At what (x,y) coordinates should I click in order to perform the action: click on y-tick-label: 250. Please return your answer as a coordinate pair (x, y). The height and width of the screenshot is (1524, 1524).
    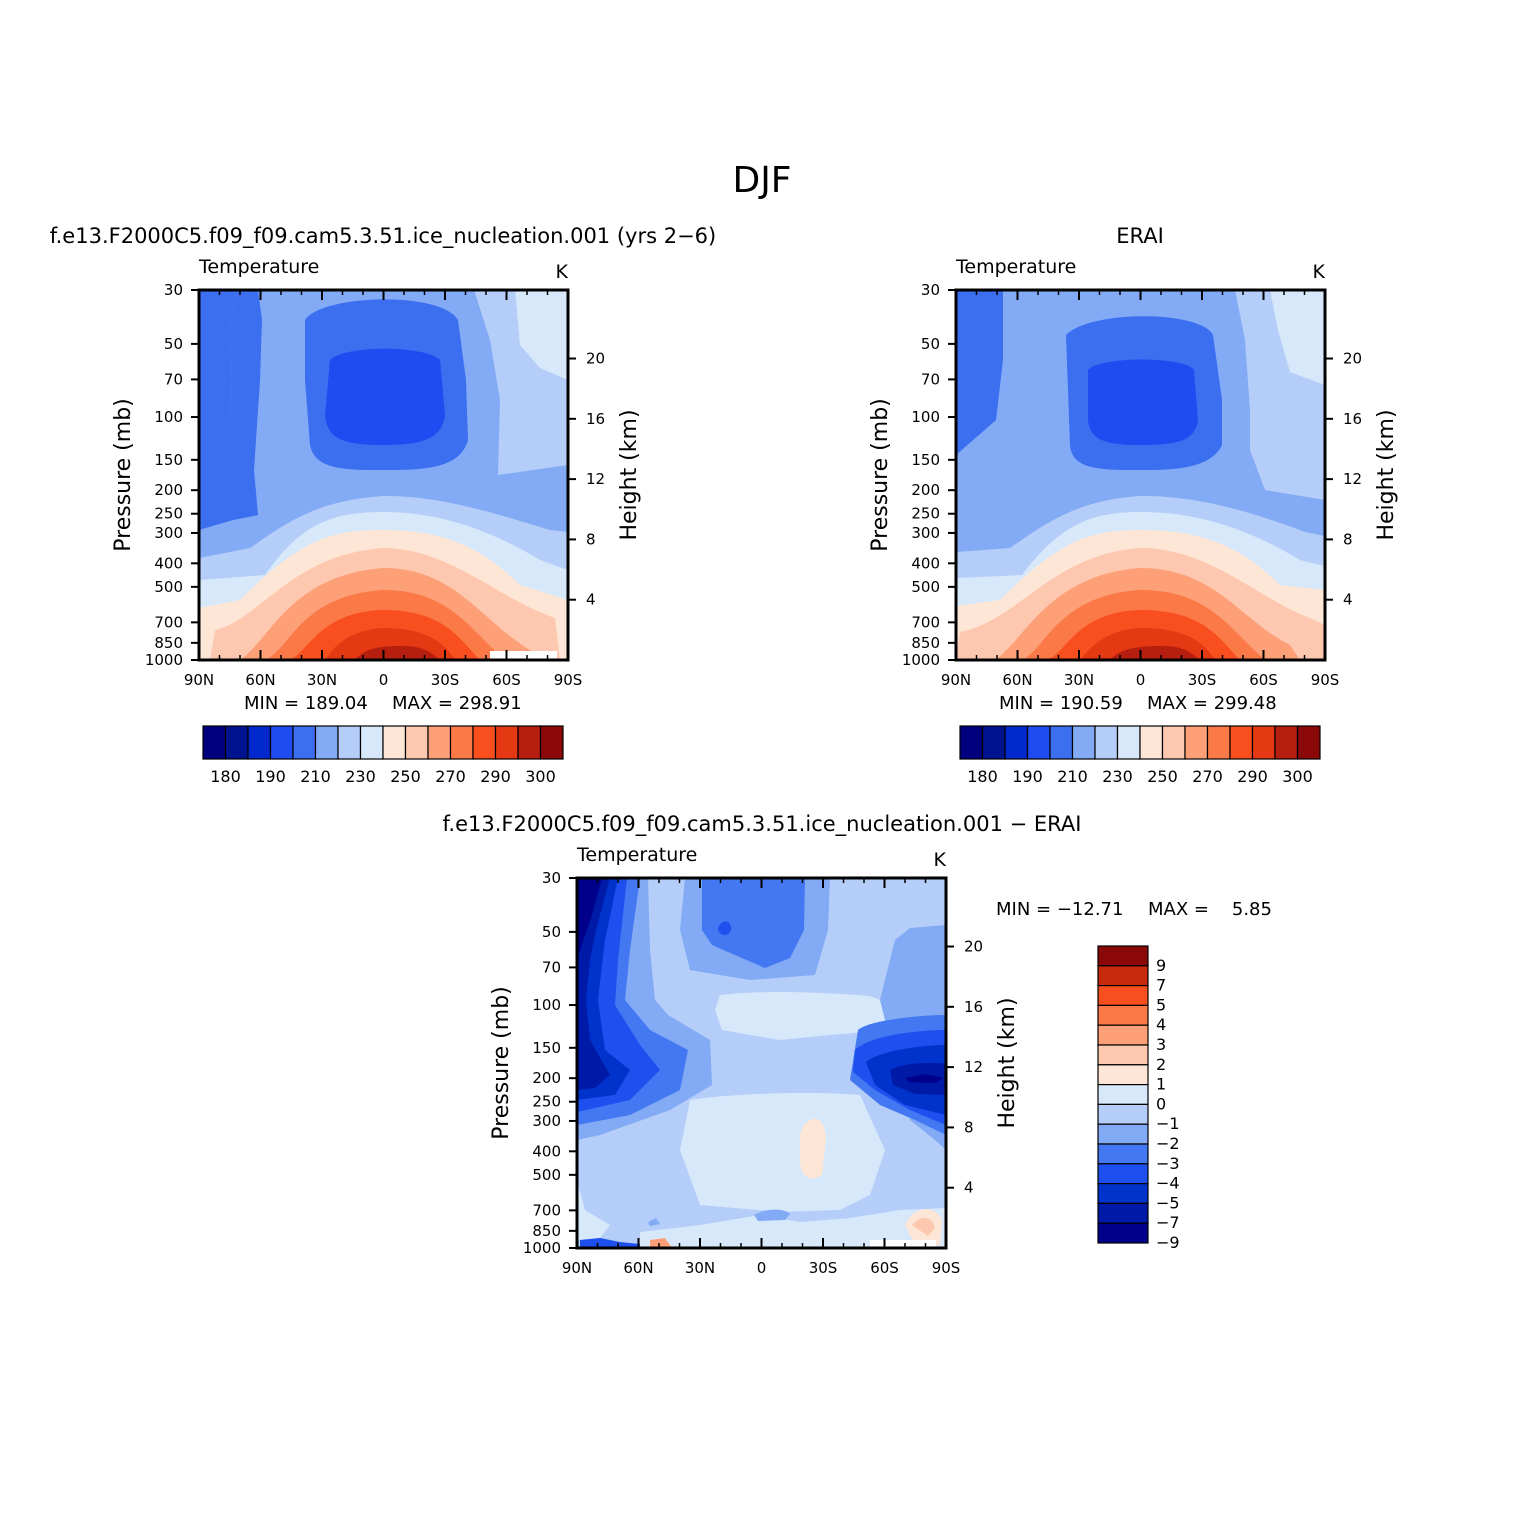
    Looking at the image, I should click on (925, 514).